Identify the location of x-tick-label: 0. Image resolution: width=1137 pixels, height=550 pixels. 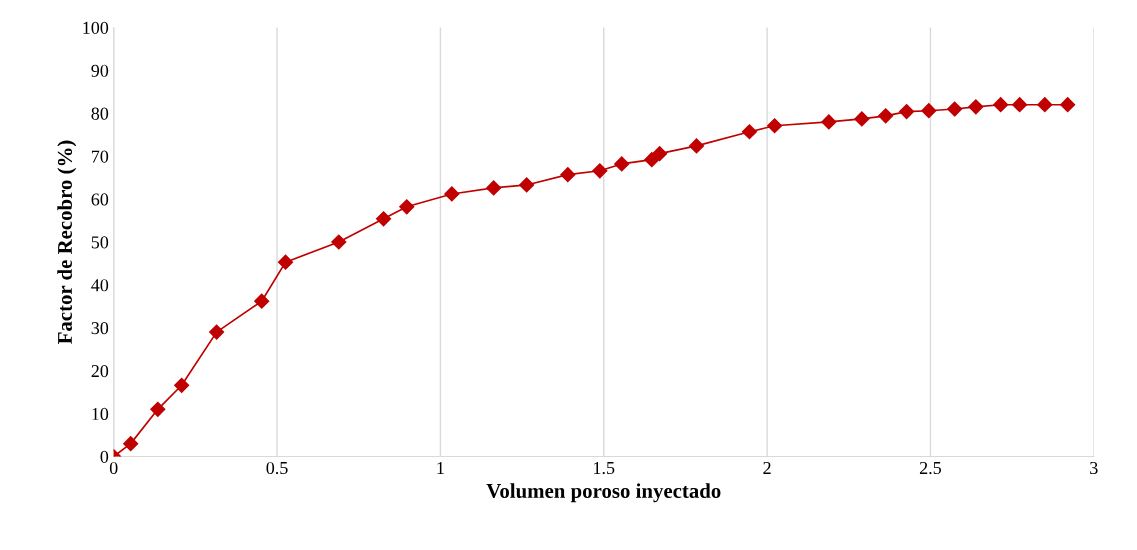
(113, 468).